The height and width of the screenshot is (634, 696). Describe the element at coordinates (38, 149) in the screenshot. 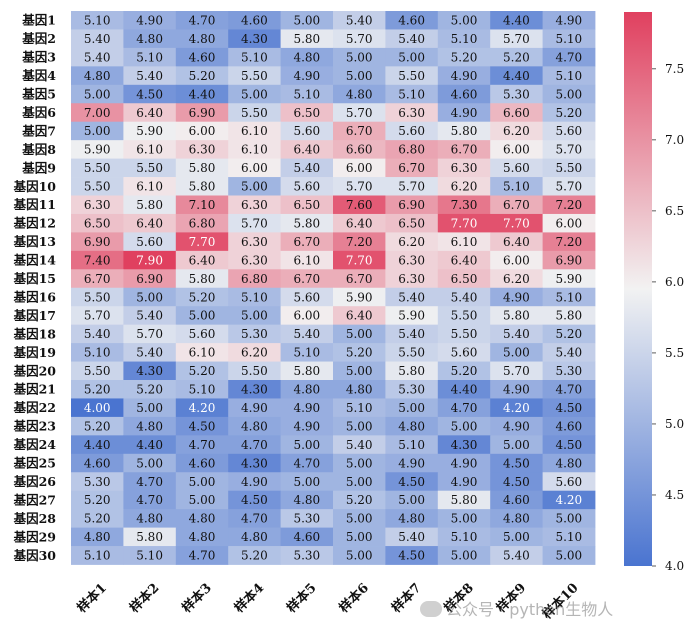

I see `row-label: 基因8` at that location.